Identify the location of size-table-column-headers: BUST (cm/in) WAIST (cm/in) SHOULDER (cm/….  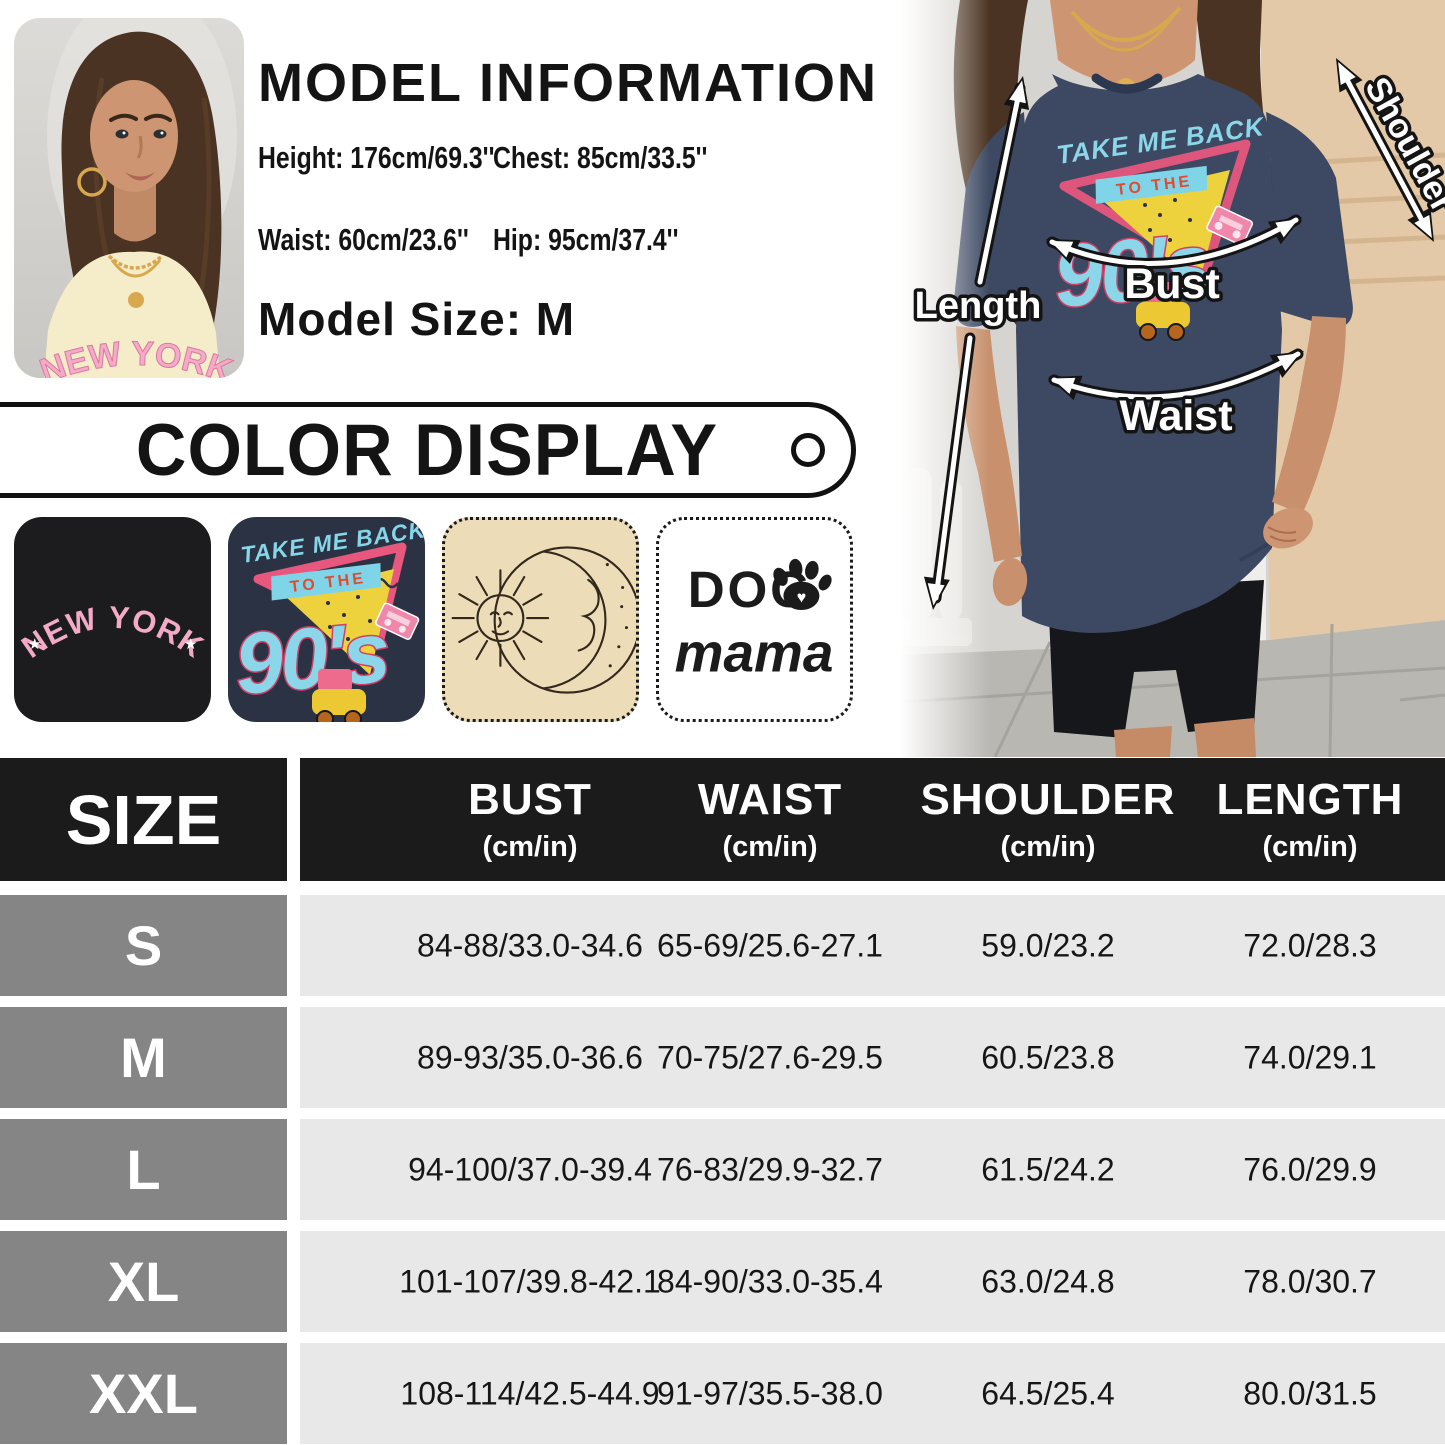
(872, 819).